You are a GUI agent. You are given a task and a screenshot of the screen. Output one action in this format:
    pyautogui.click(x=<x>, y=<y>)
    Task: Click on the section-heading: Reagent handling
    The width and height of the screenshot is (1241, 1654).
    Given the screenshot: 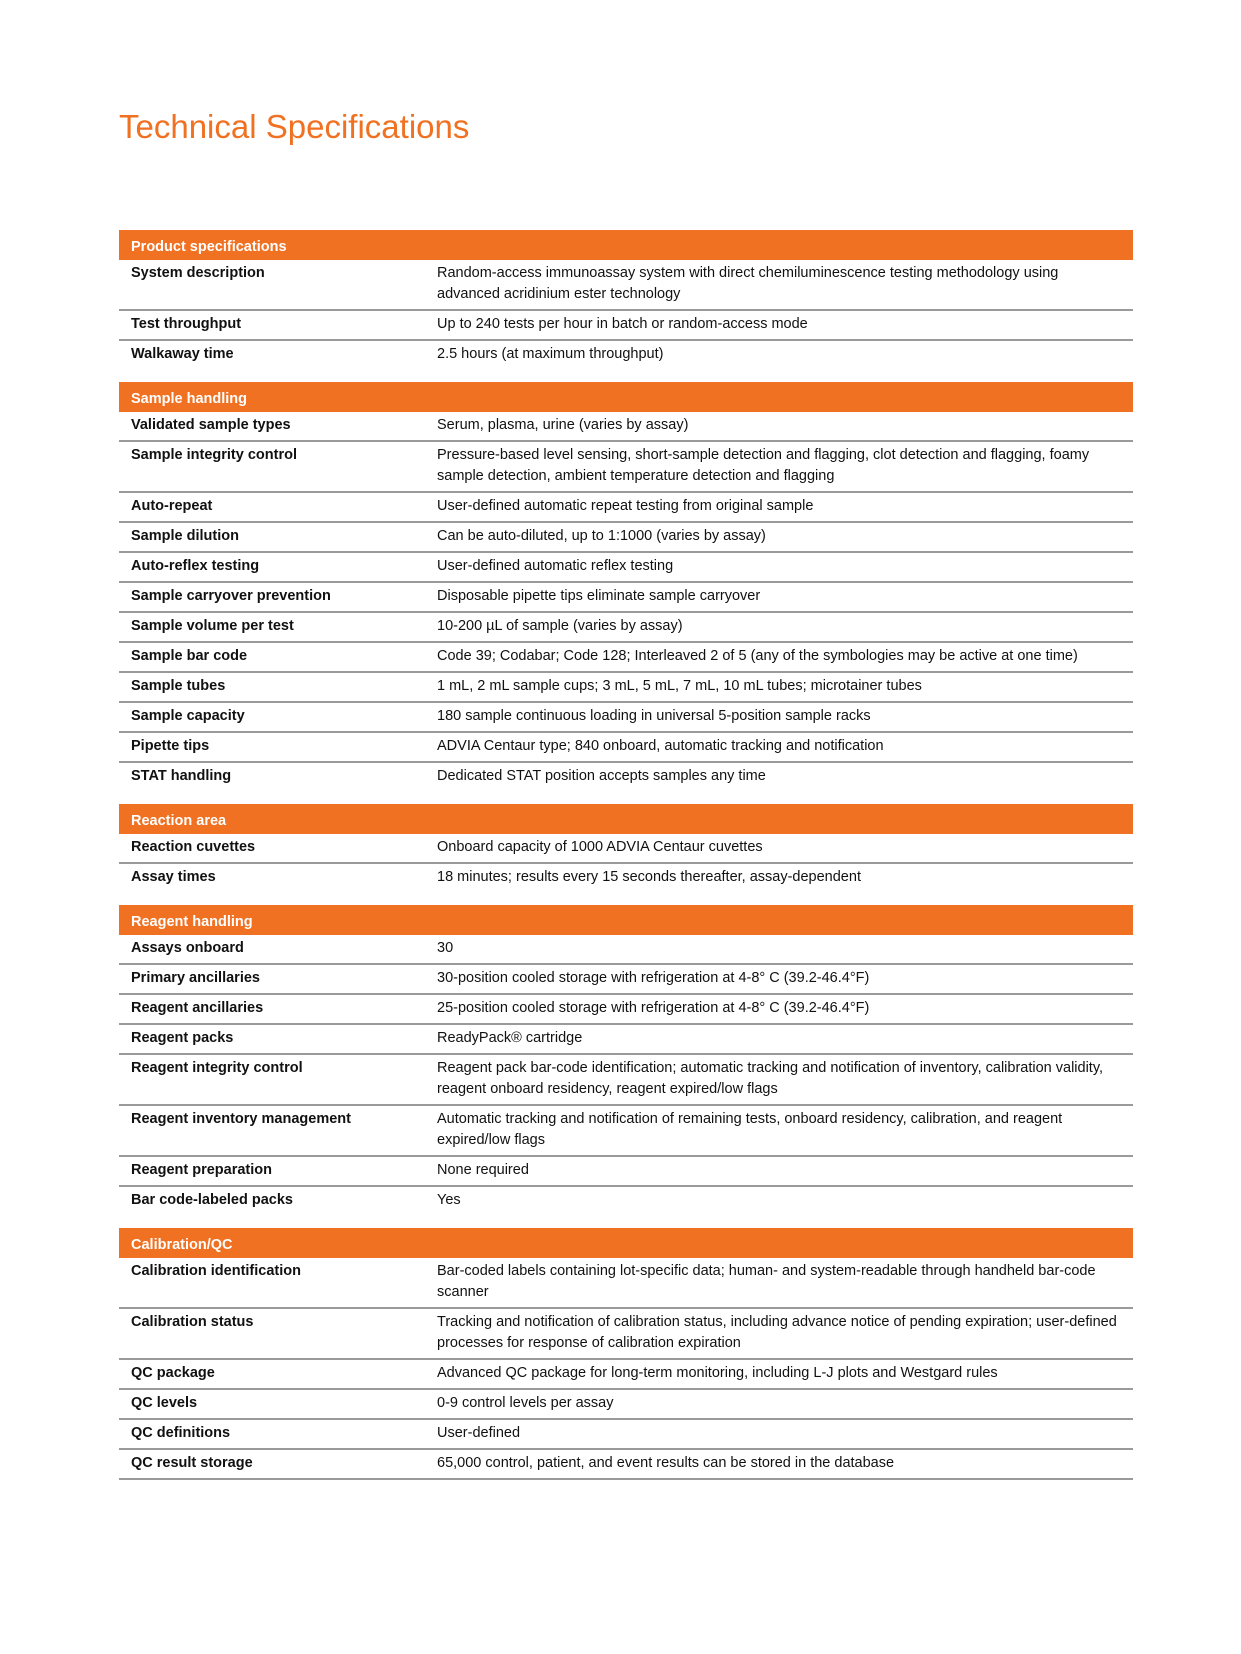 What is the action you would take?
    pyautogui.click(x=626, y=920)
    